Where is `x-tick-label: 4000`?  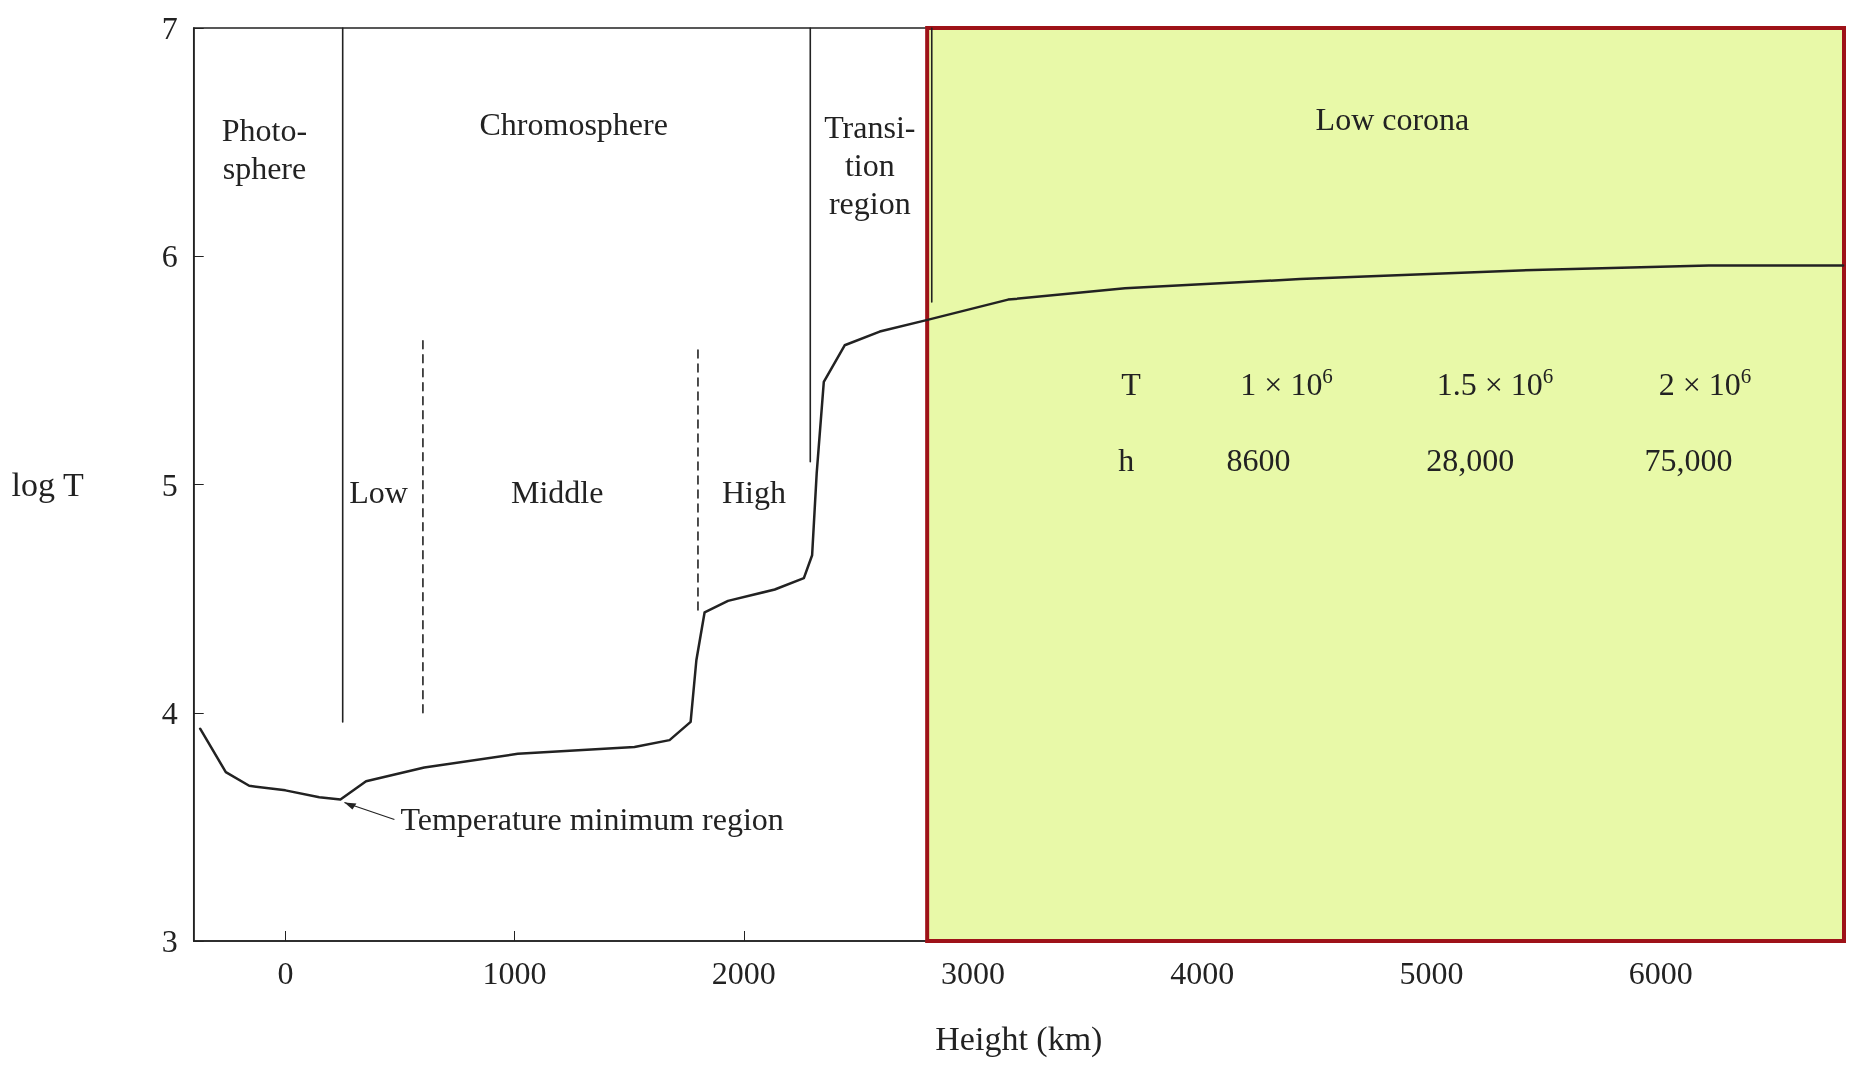
x-tick-label: 4000 is located at coordinates (1202, 973).